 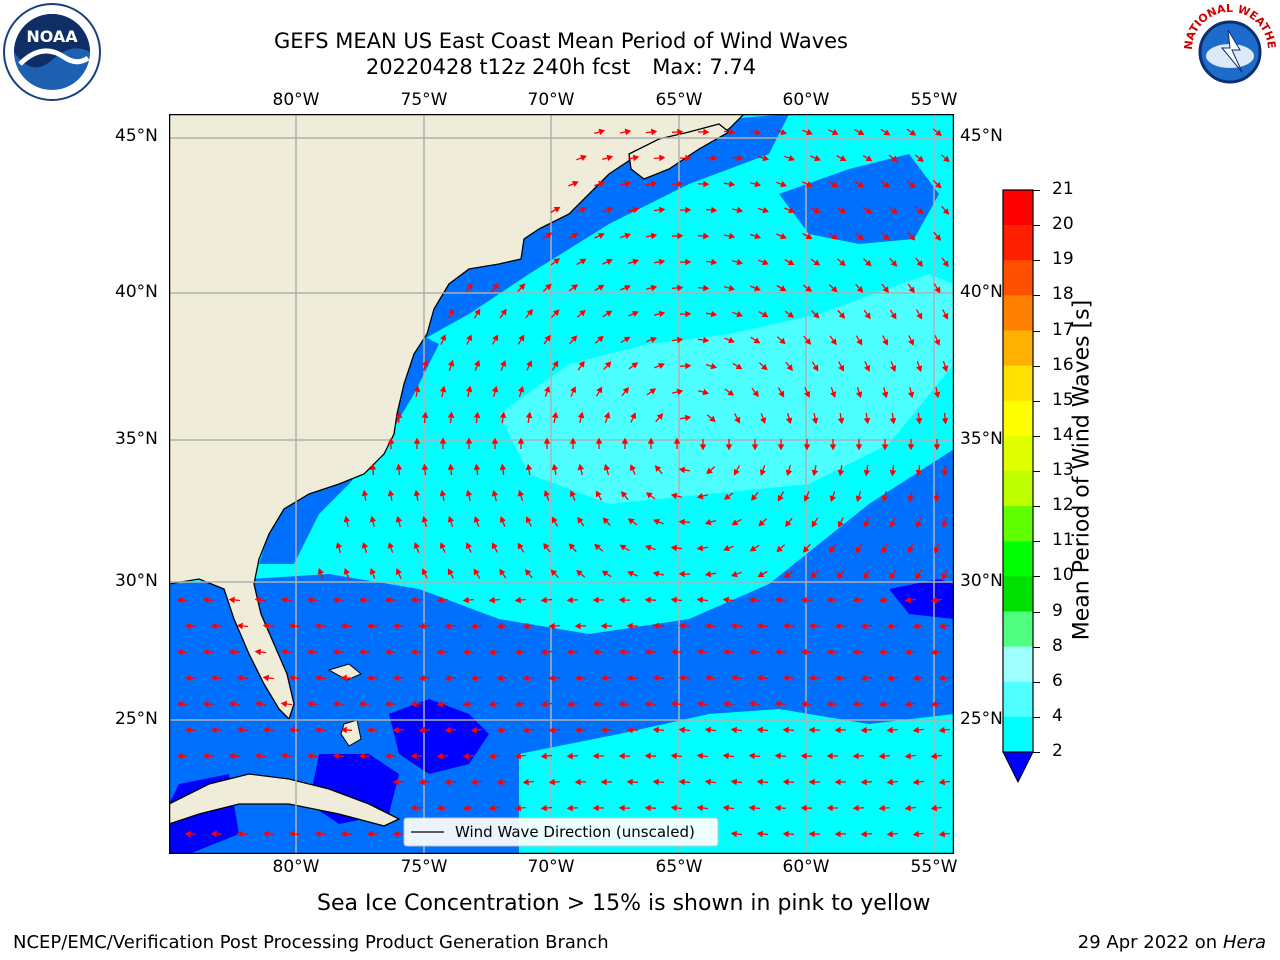 I want to click on forecast-run: 20220428 t12z 240h fcst, so click(x=498, y=67).